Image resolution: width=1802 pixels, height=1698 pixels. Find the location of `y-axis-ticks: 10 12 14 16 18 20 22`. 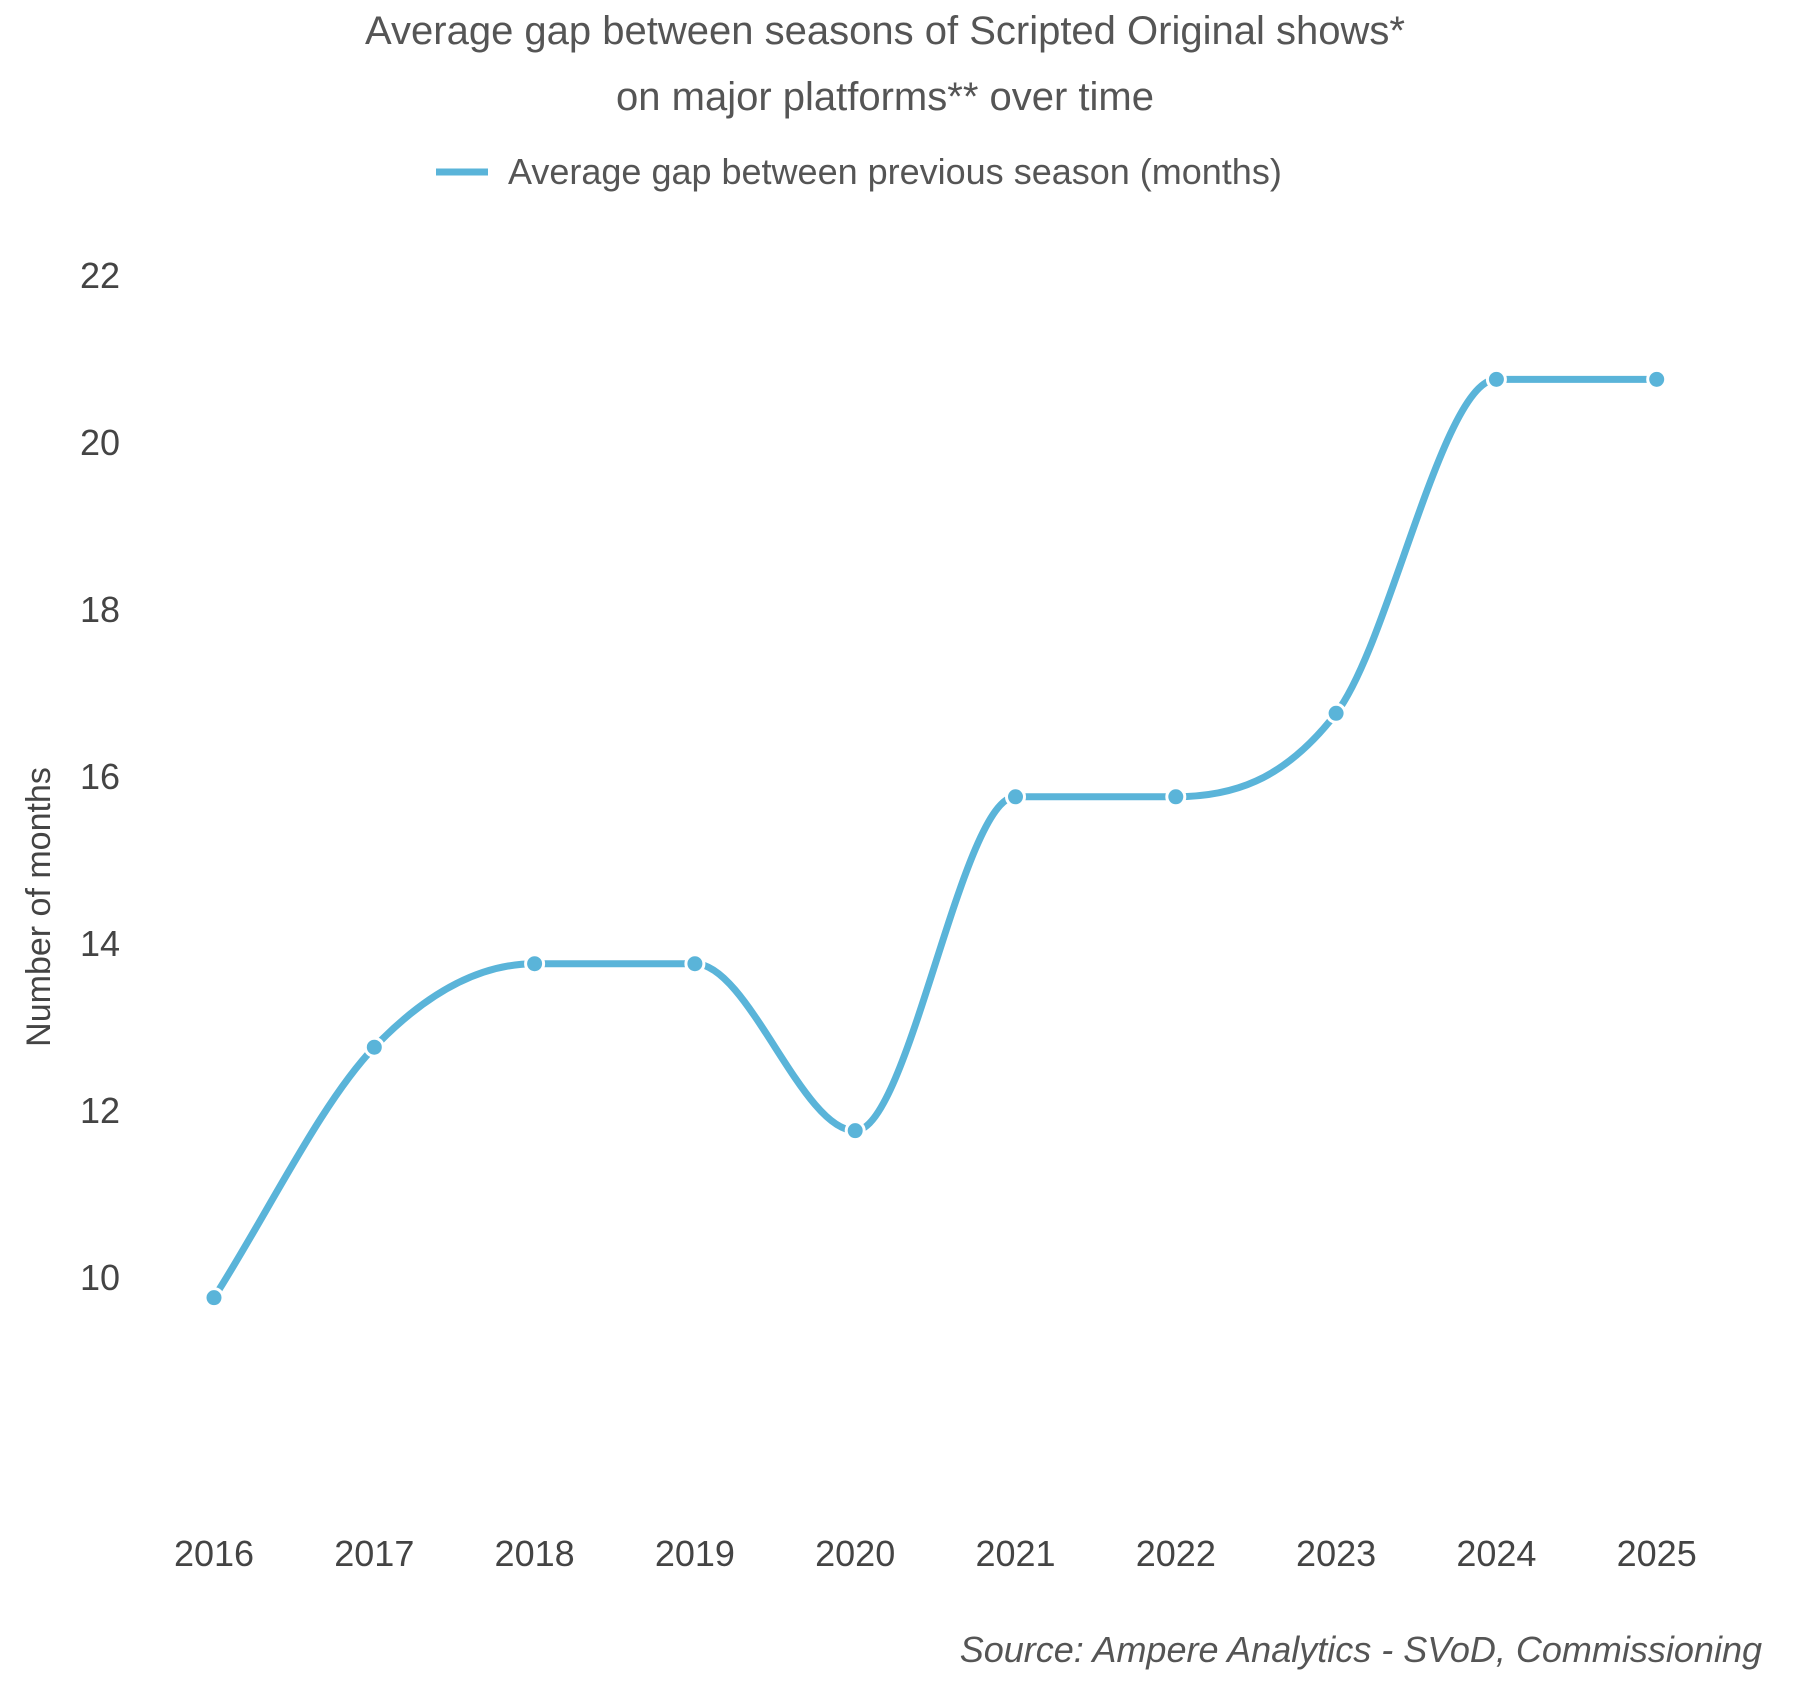

y-axis-ticks: 10 12 14 16 18 20 22 is located at coordinates (100, 776).